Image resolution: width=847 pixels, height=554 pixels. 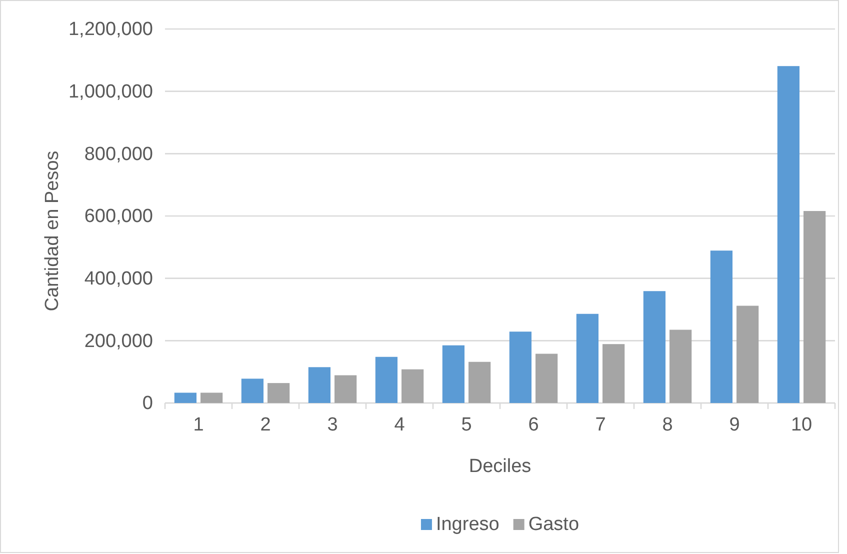 What do you see at coordinates (734, 425) in the screenshot?
I see `x-tick-label: 9` at bounding box center [734, 425].